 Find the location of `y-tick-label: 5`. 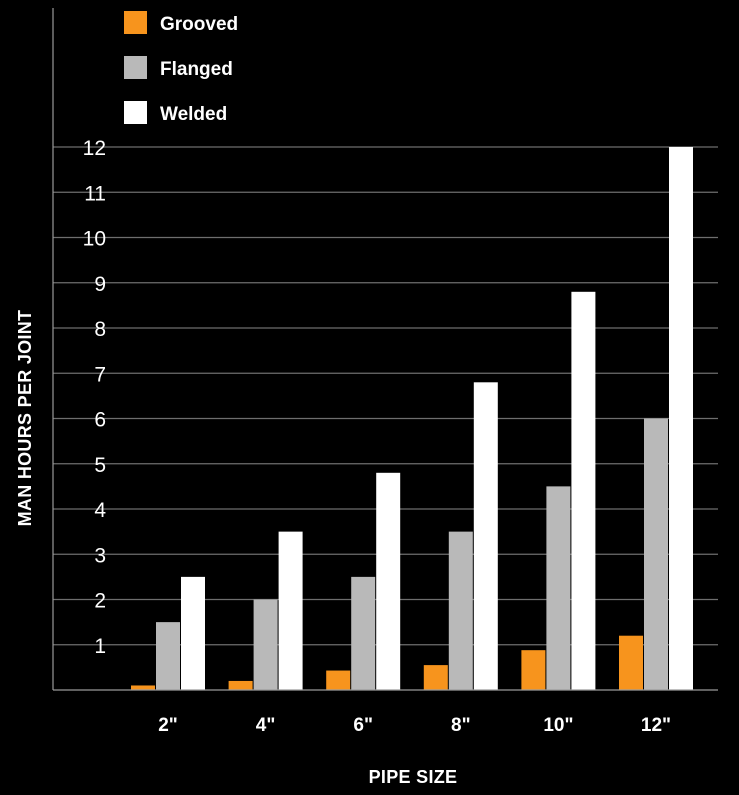

y-tick-label: 5 is located at coordinates (100, 465).